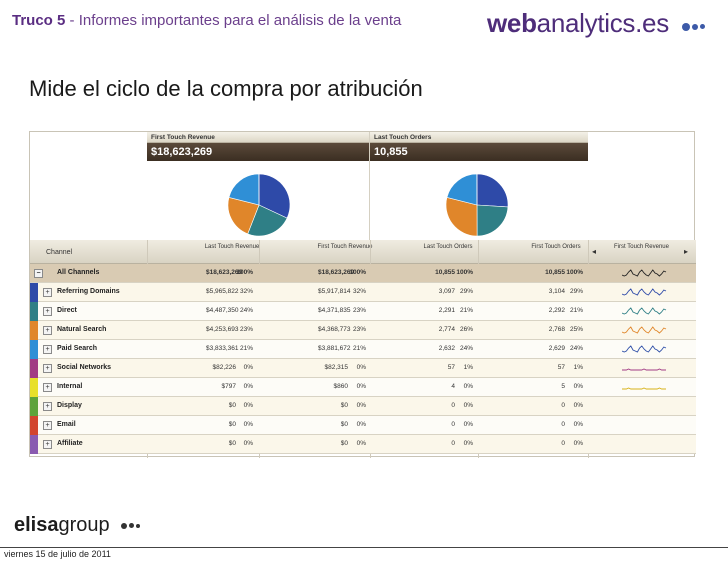  What do you see at coordinates (59, 252) in the screenshot?
I see `col-channel: Channel` at bounding box center [59, 252].